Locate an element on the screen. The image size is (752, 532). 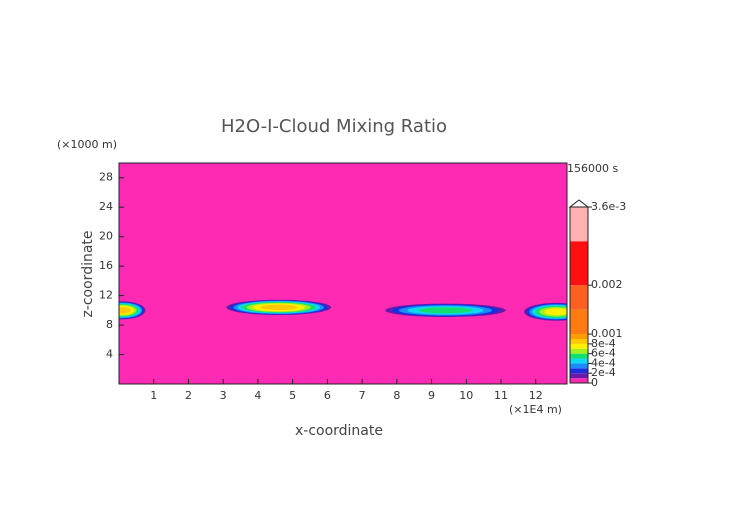
colorbar-tick-label: 0 is located at coordinates (594, 382).